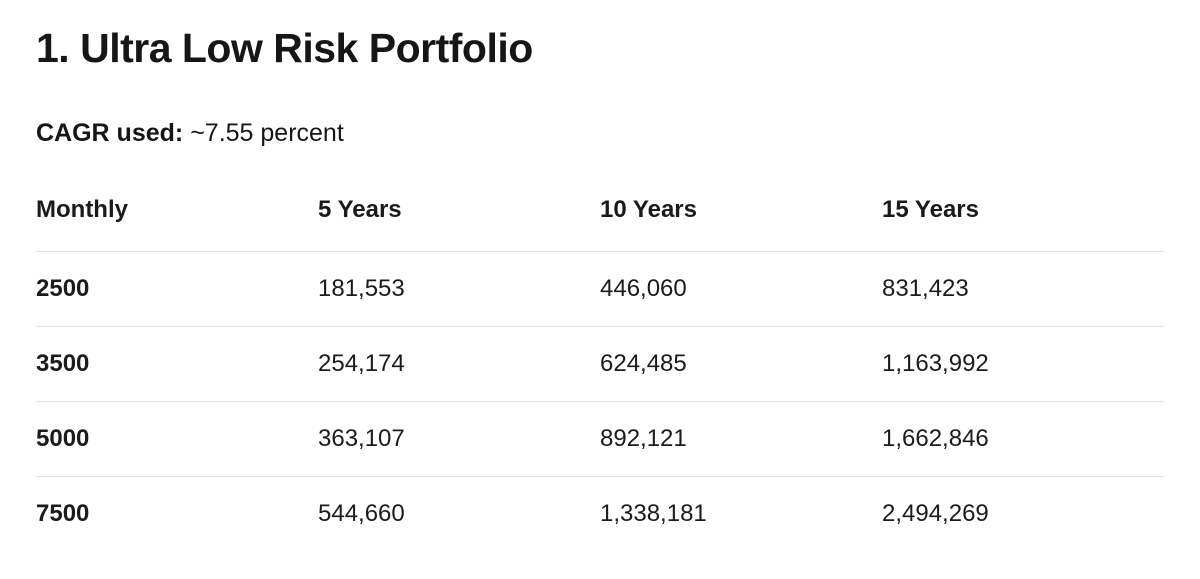  I want to click on value-cell-10y: 446,060, so click(741, 289).